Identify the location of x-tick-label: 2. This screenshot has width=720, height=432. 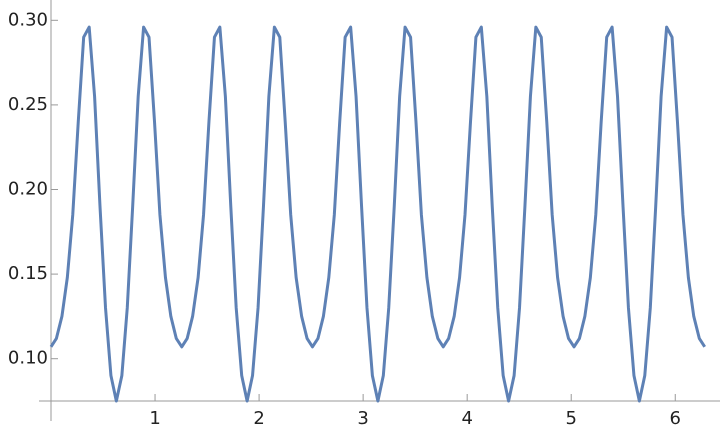
(258, 418).